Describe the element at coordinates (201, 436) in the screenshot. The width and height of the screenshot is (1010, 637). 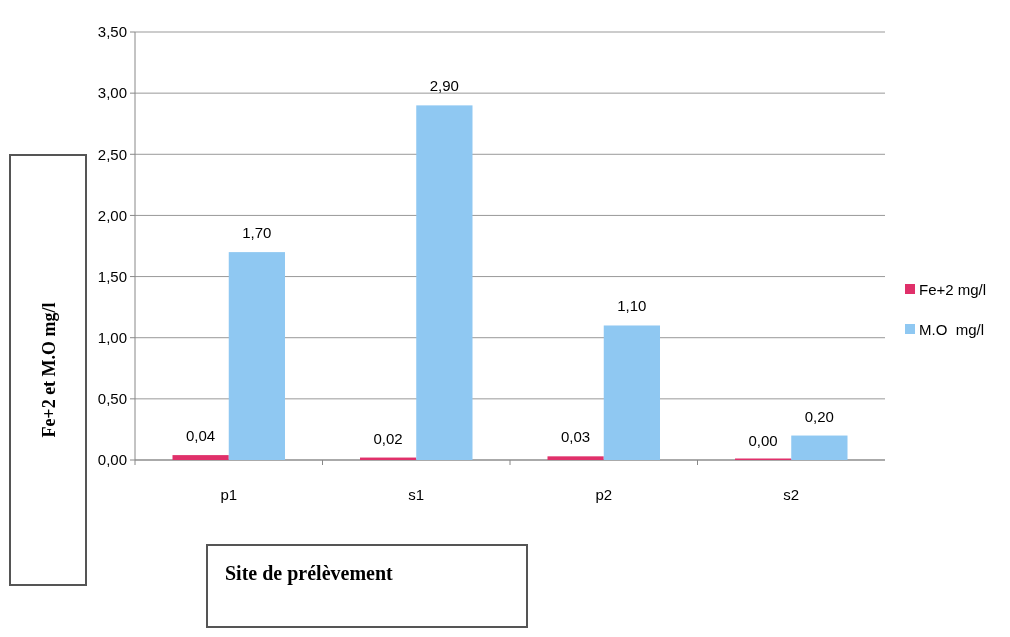
I see `data-label: 0,04` at that location.